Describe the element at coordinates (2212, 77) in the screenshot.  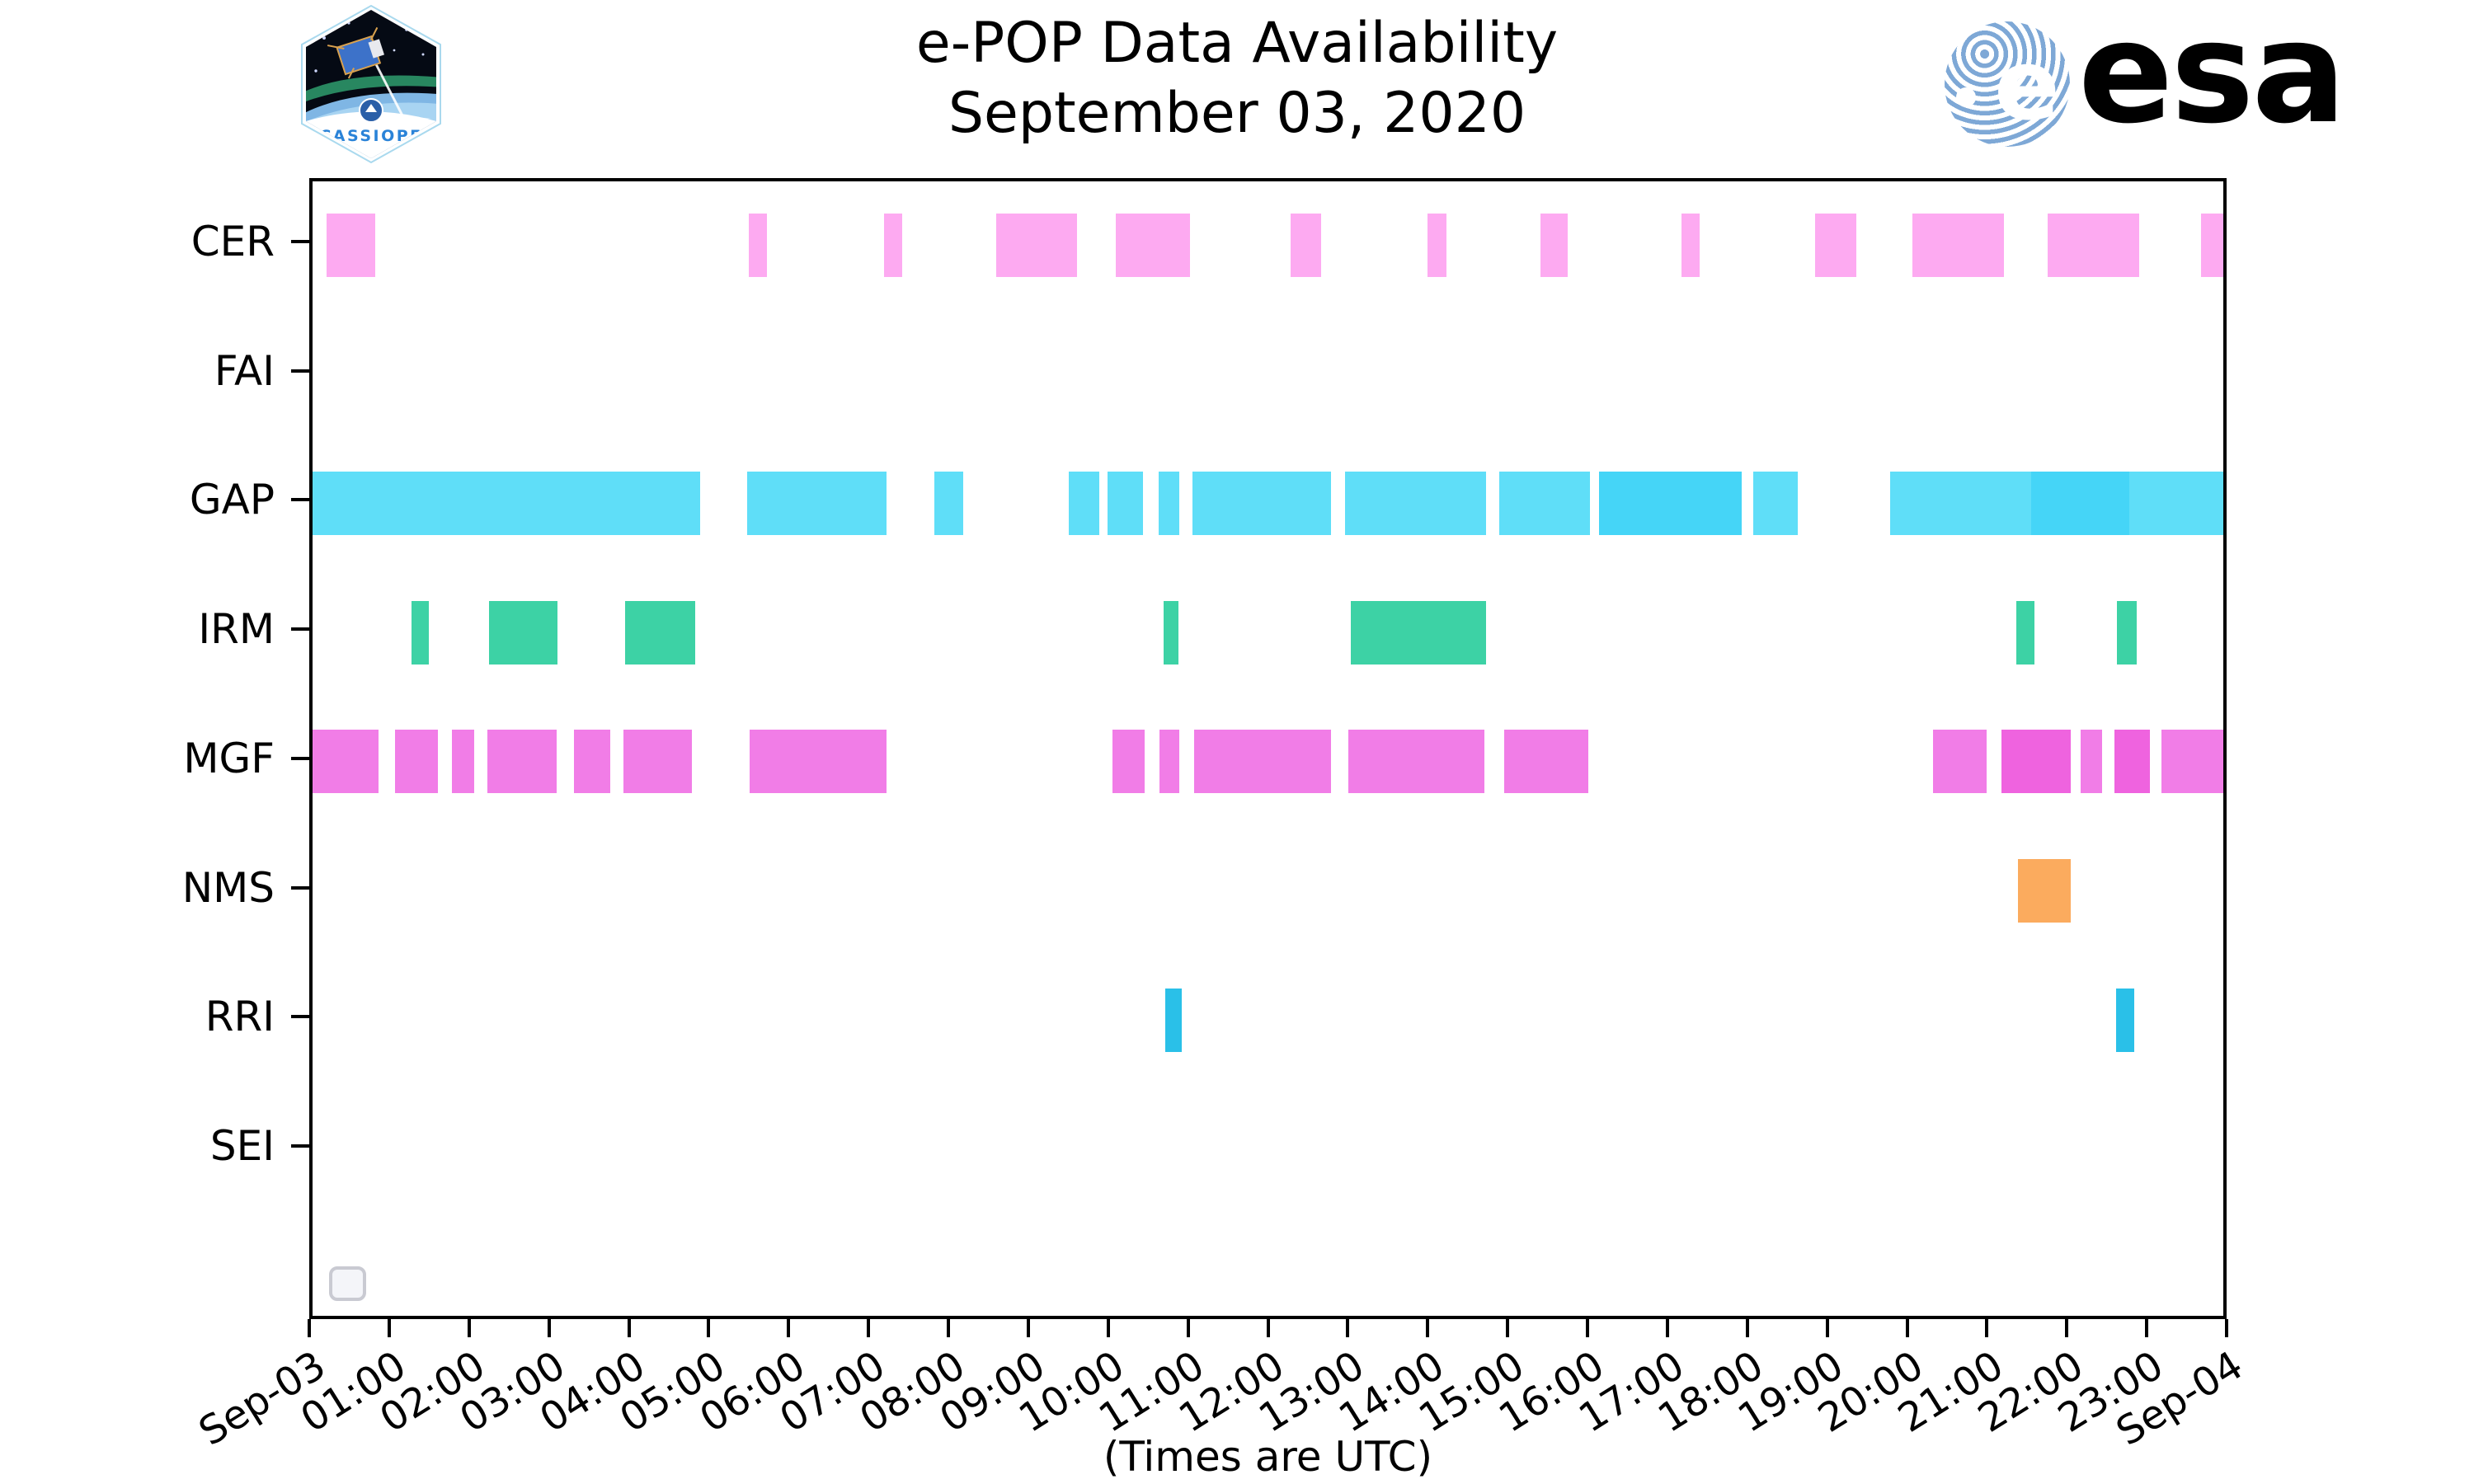
I see `esa-wordmark: esa` at that location.